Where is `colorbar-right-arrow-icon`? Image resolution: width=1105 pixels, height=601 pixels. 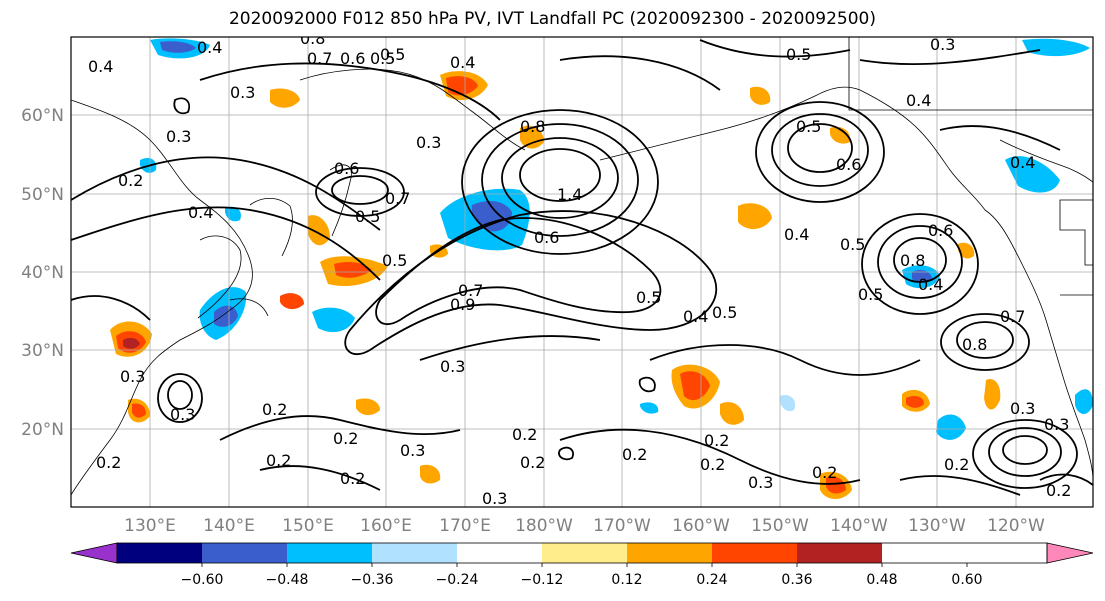
colorbar-right-arrow-icon is located at coordinates (1070, 553).